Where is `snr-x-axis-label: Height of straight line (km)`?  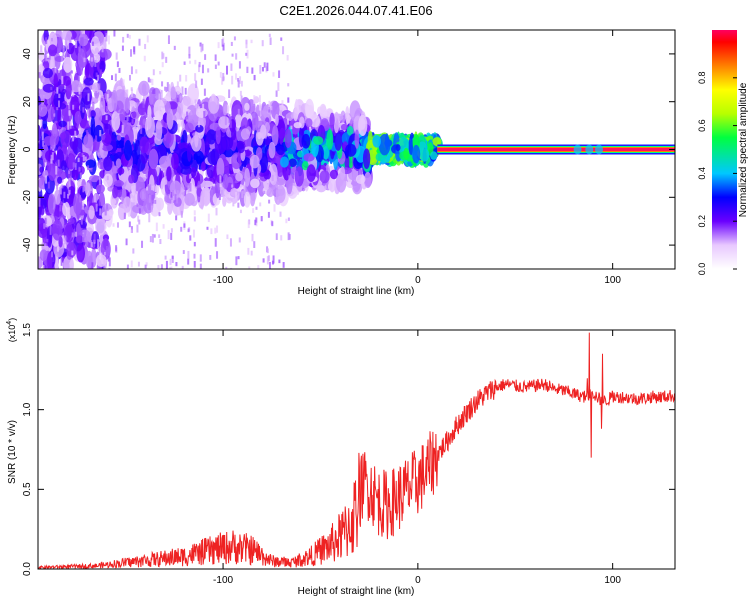
snr-x-axis-label: Height of straight line (km) is located at coordinates (356, 591).